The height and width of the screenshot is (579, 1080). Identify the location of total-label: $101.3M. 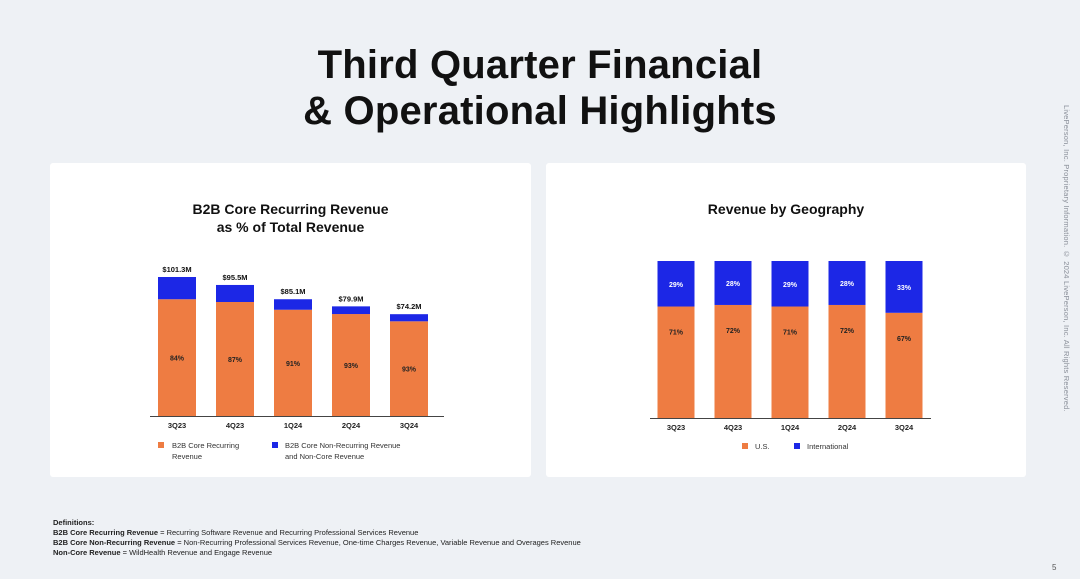
(176, 269).